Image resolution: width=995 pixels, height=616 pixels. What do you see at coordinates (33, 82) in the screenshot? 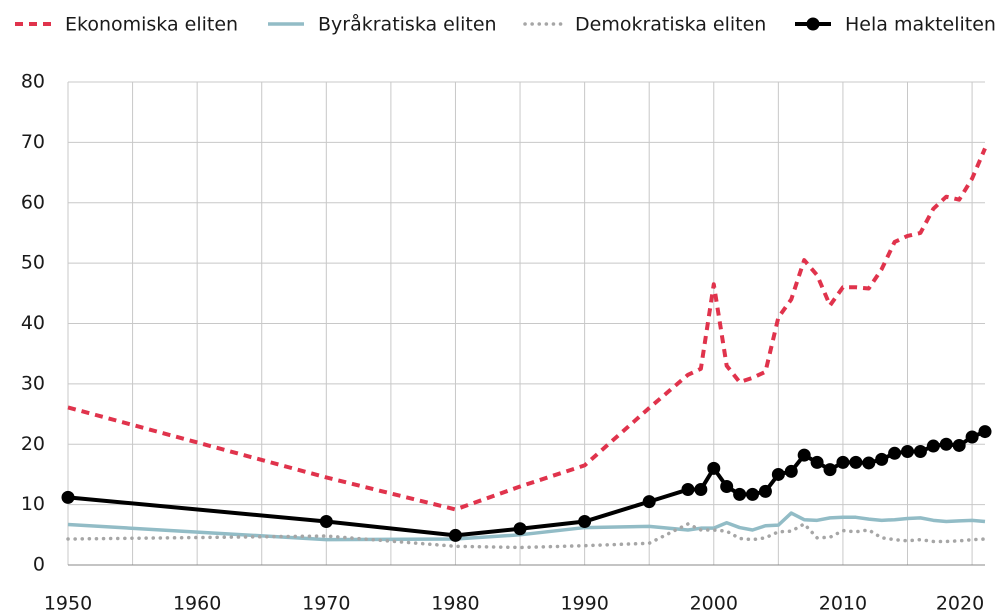
I see `y-tick-label: 80` at bounding box center [33, 82].